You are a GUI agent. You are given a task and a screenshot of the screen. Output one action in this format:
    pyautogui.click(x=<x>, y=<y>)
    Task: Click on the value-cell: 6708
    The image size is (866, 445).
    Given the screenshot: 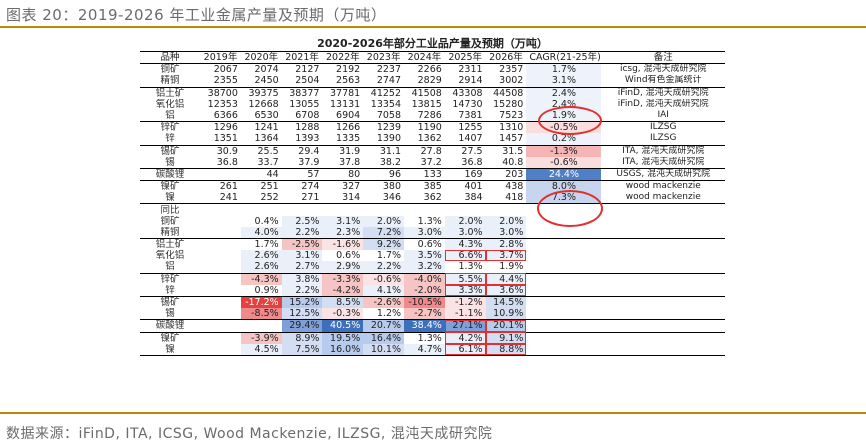 What is the action you would take?
    pyautogui.click(x=307, y=116)
    